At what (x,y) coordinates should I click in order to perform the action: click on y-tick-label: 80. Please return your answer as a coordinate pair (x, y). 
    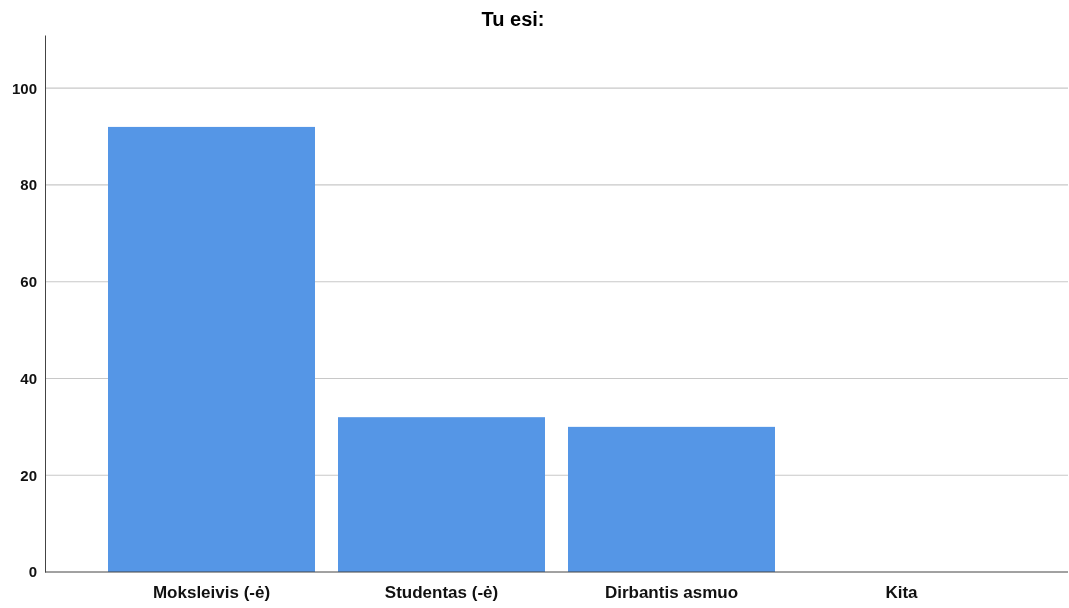
    Looking at the image, I should click on (28, 185).